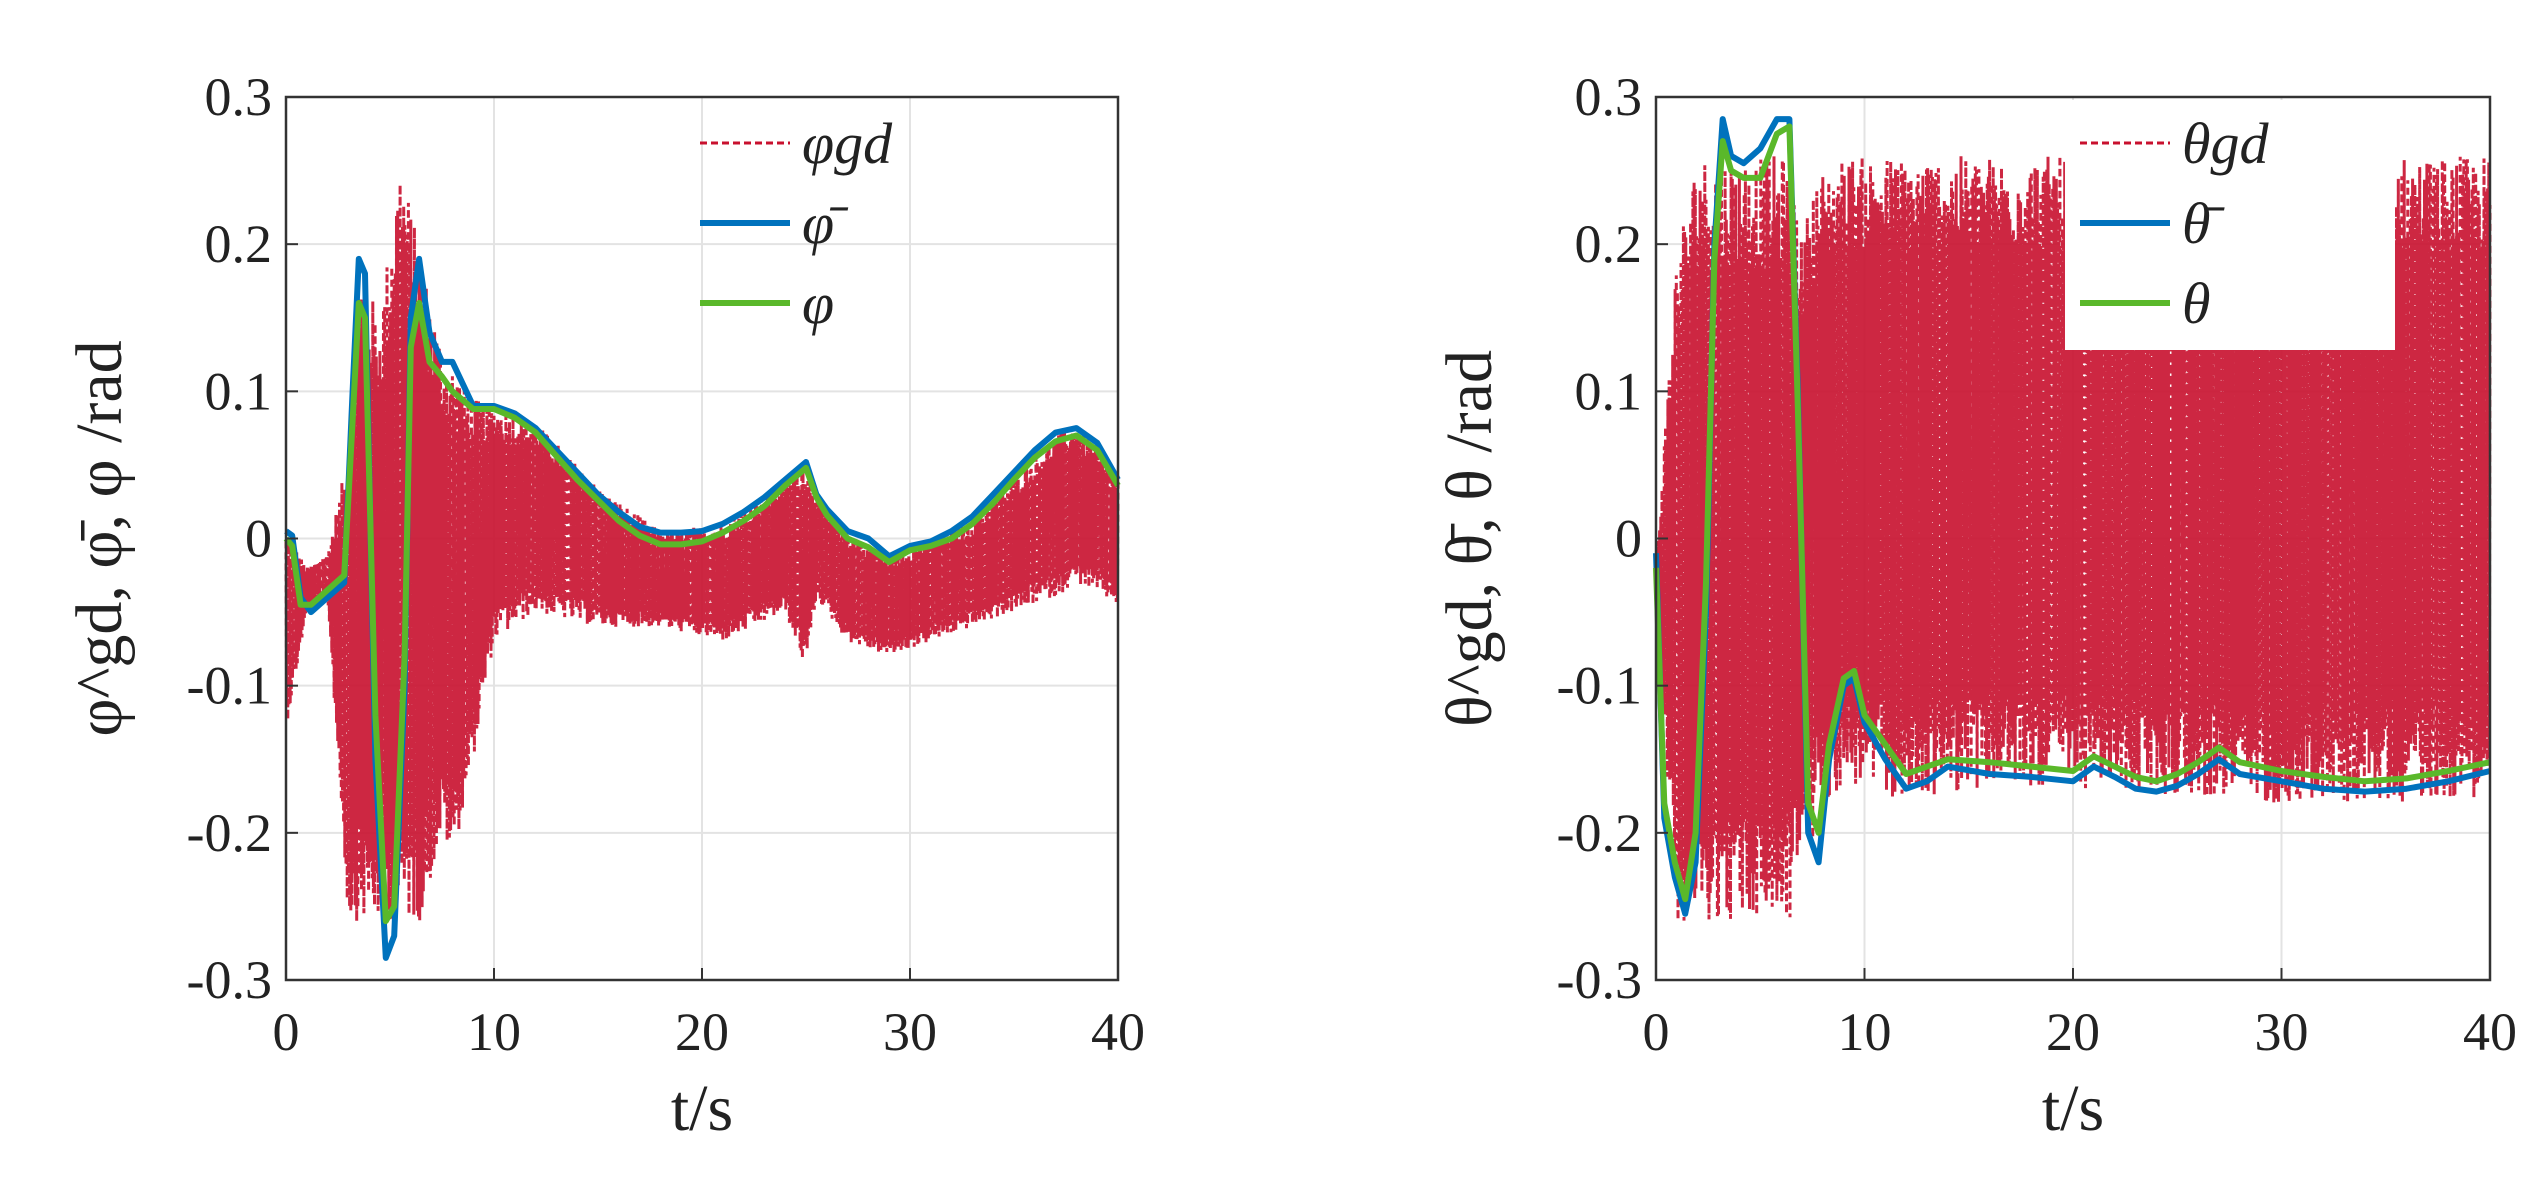 The width and height of the screenshot is (2546, 1200). What do you see at coordinates (1469, 538) in the screenshot?
I see `y-axis-label: θ^gd, θ̄, θ /rad` at bounding box center [1469, 538].